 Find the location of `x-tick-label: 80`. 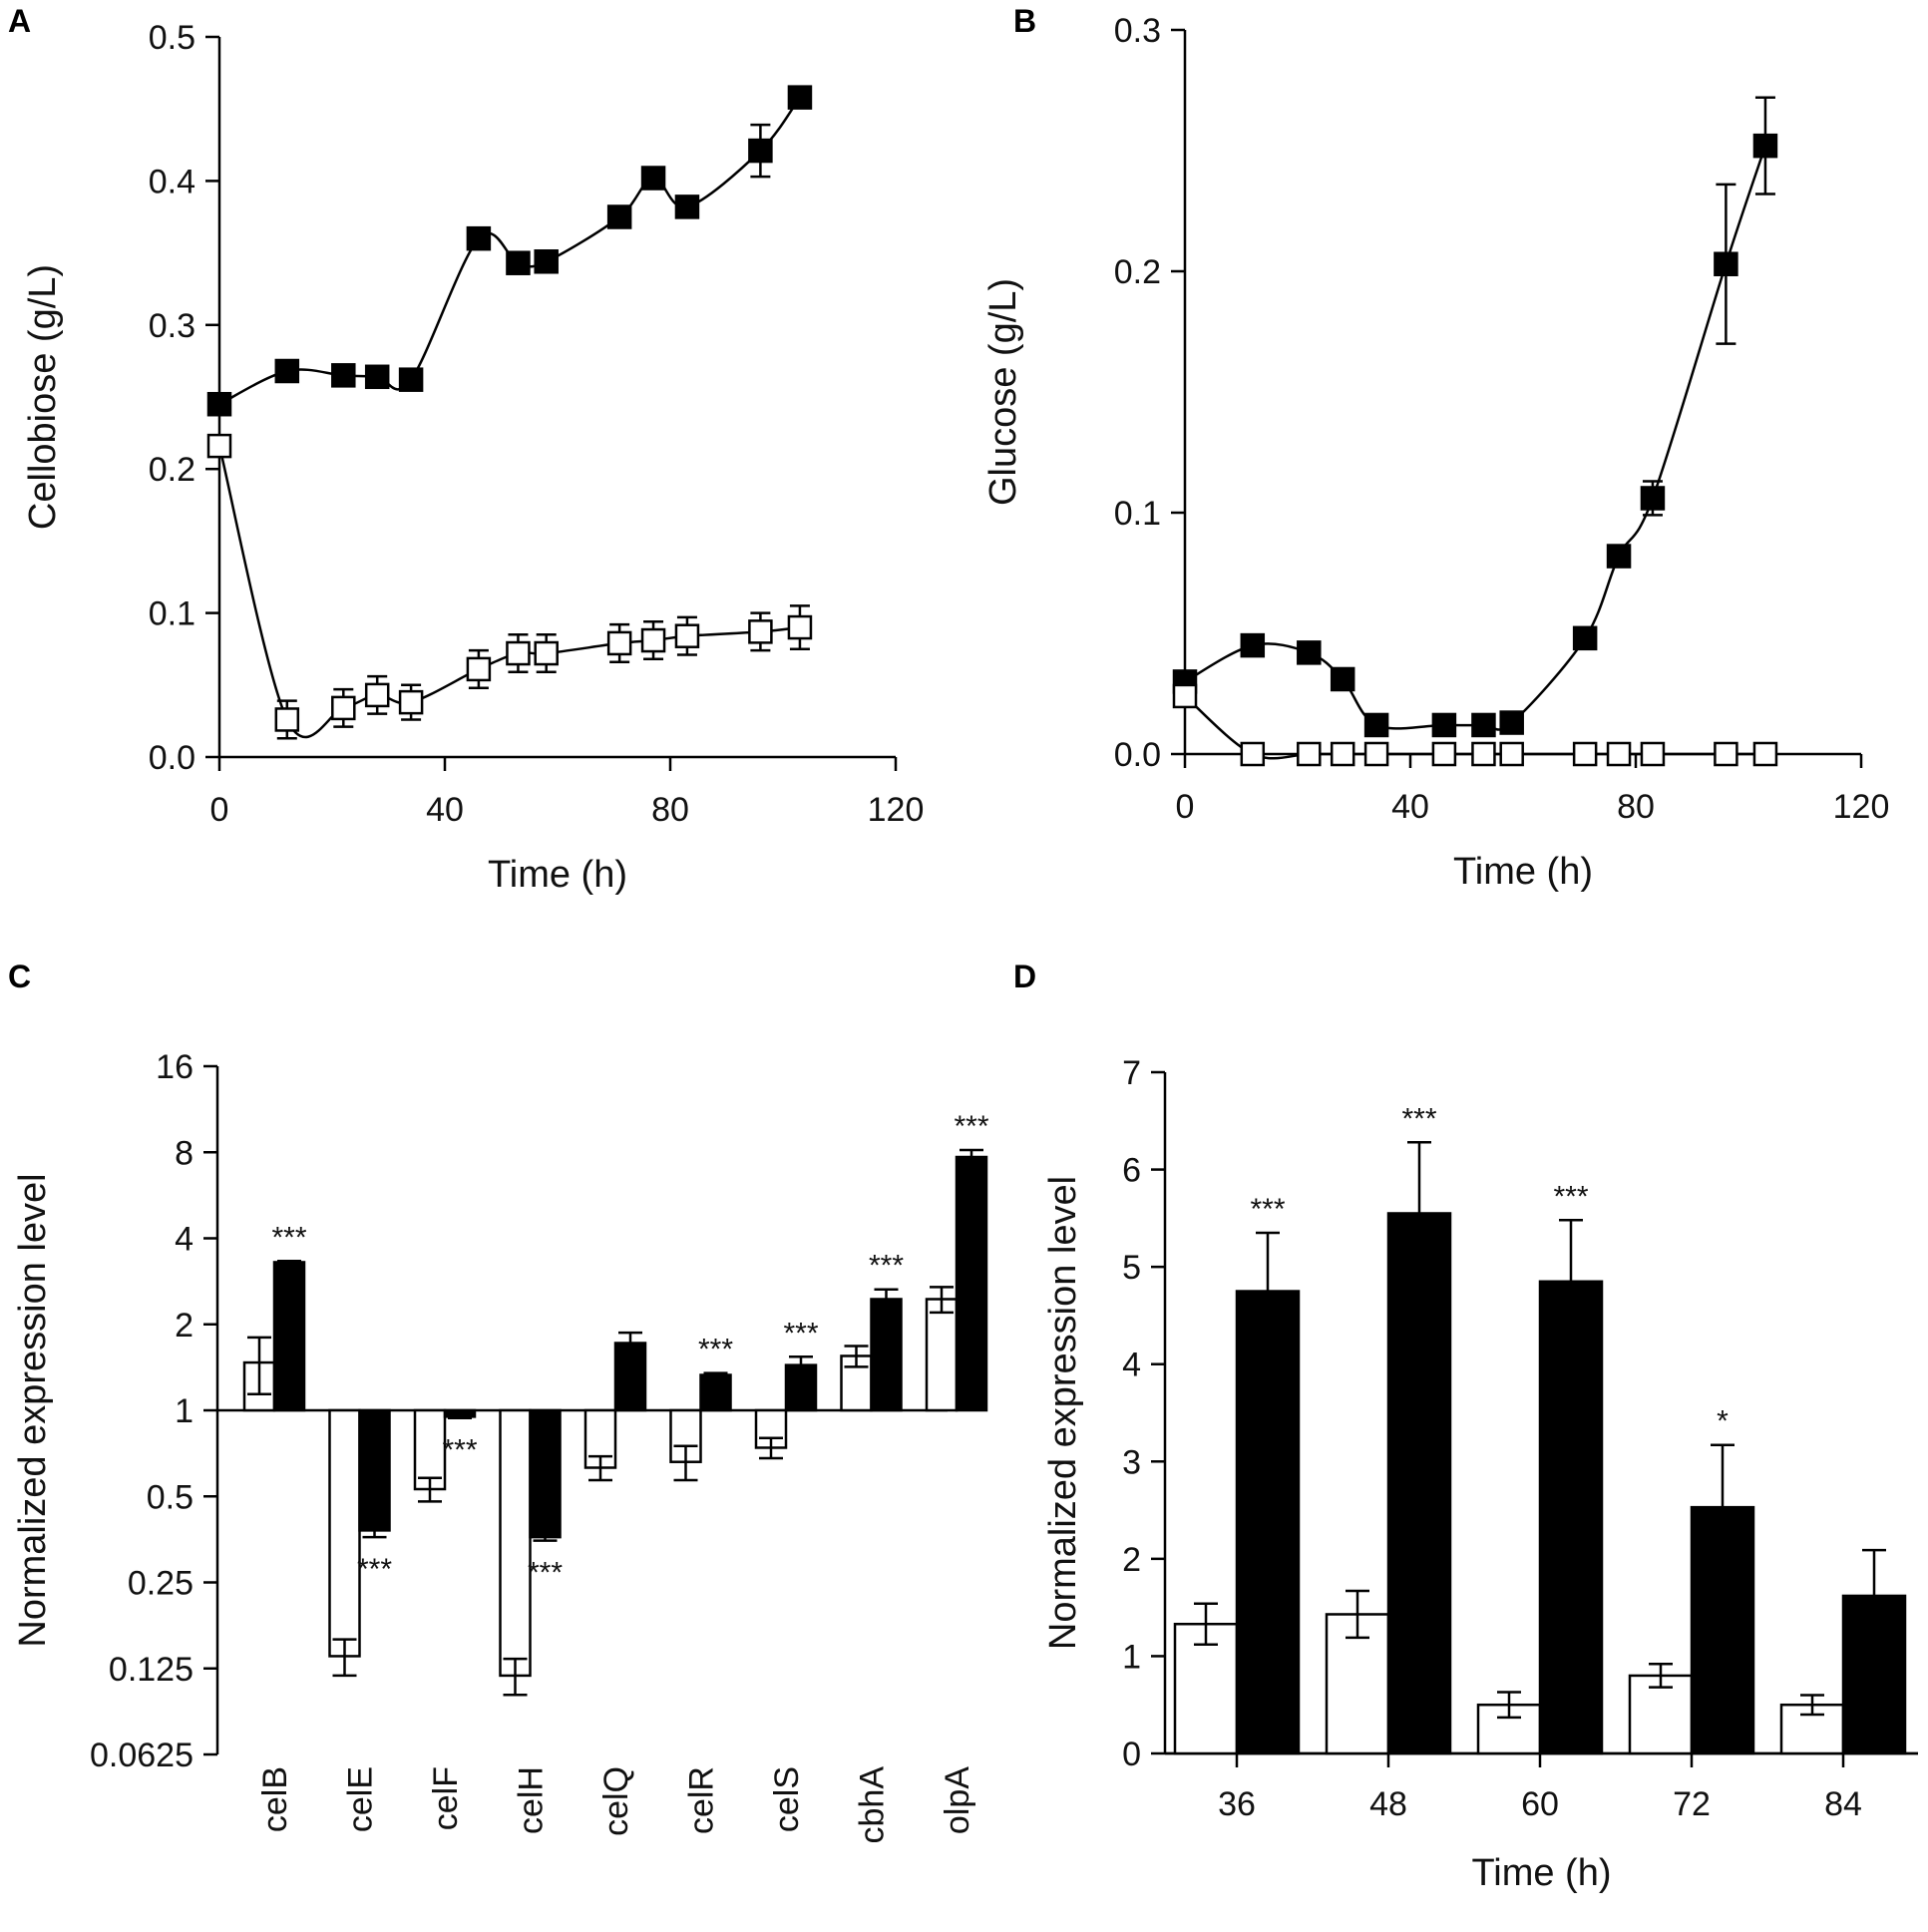

x-tick-label: 80 is located at coordinates (1636, 807).